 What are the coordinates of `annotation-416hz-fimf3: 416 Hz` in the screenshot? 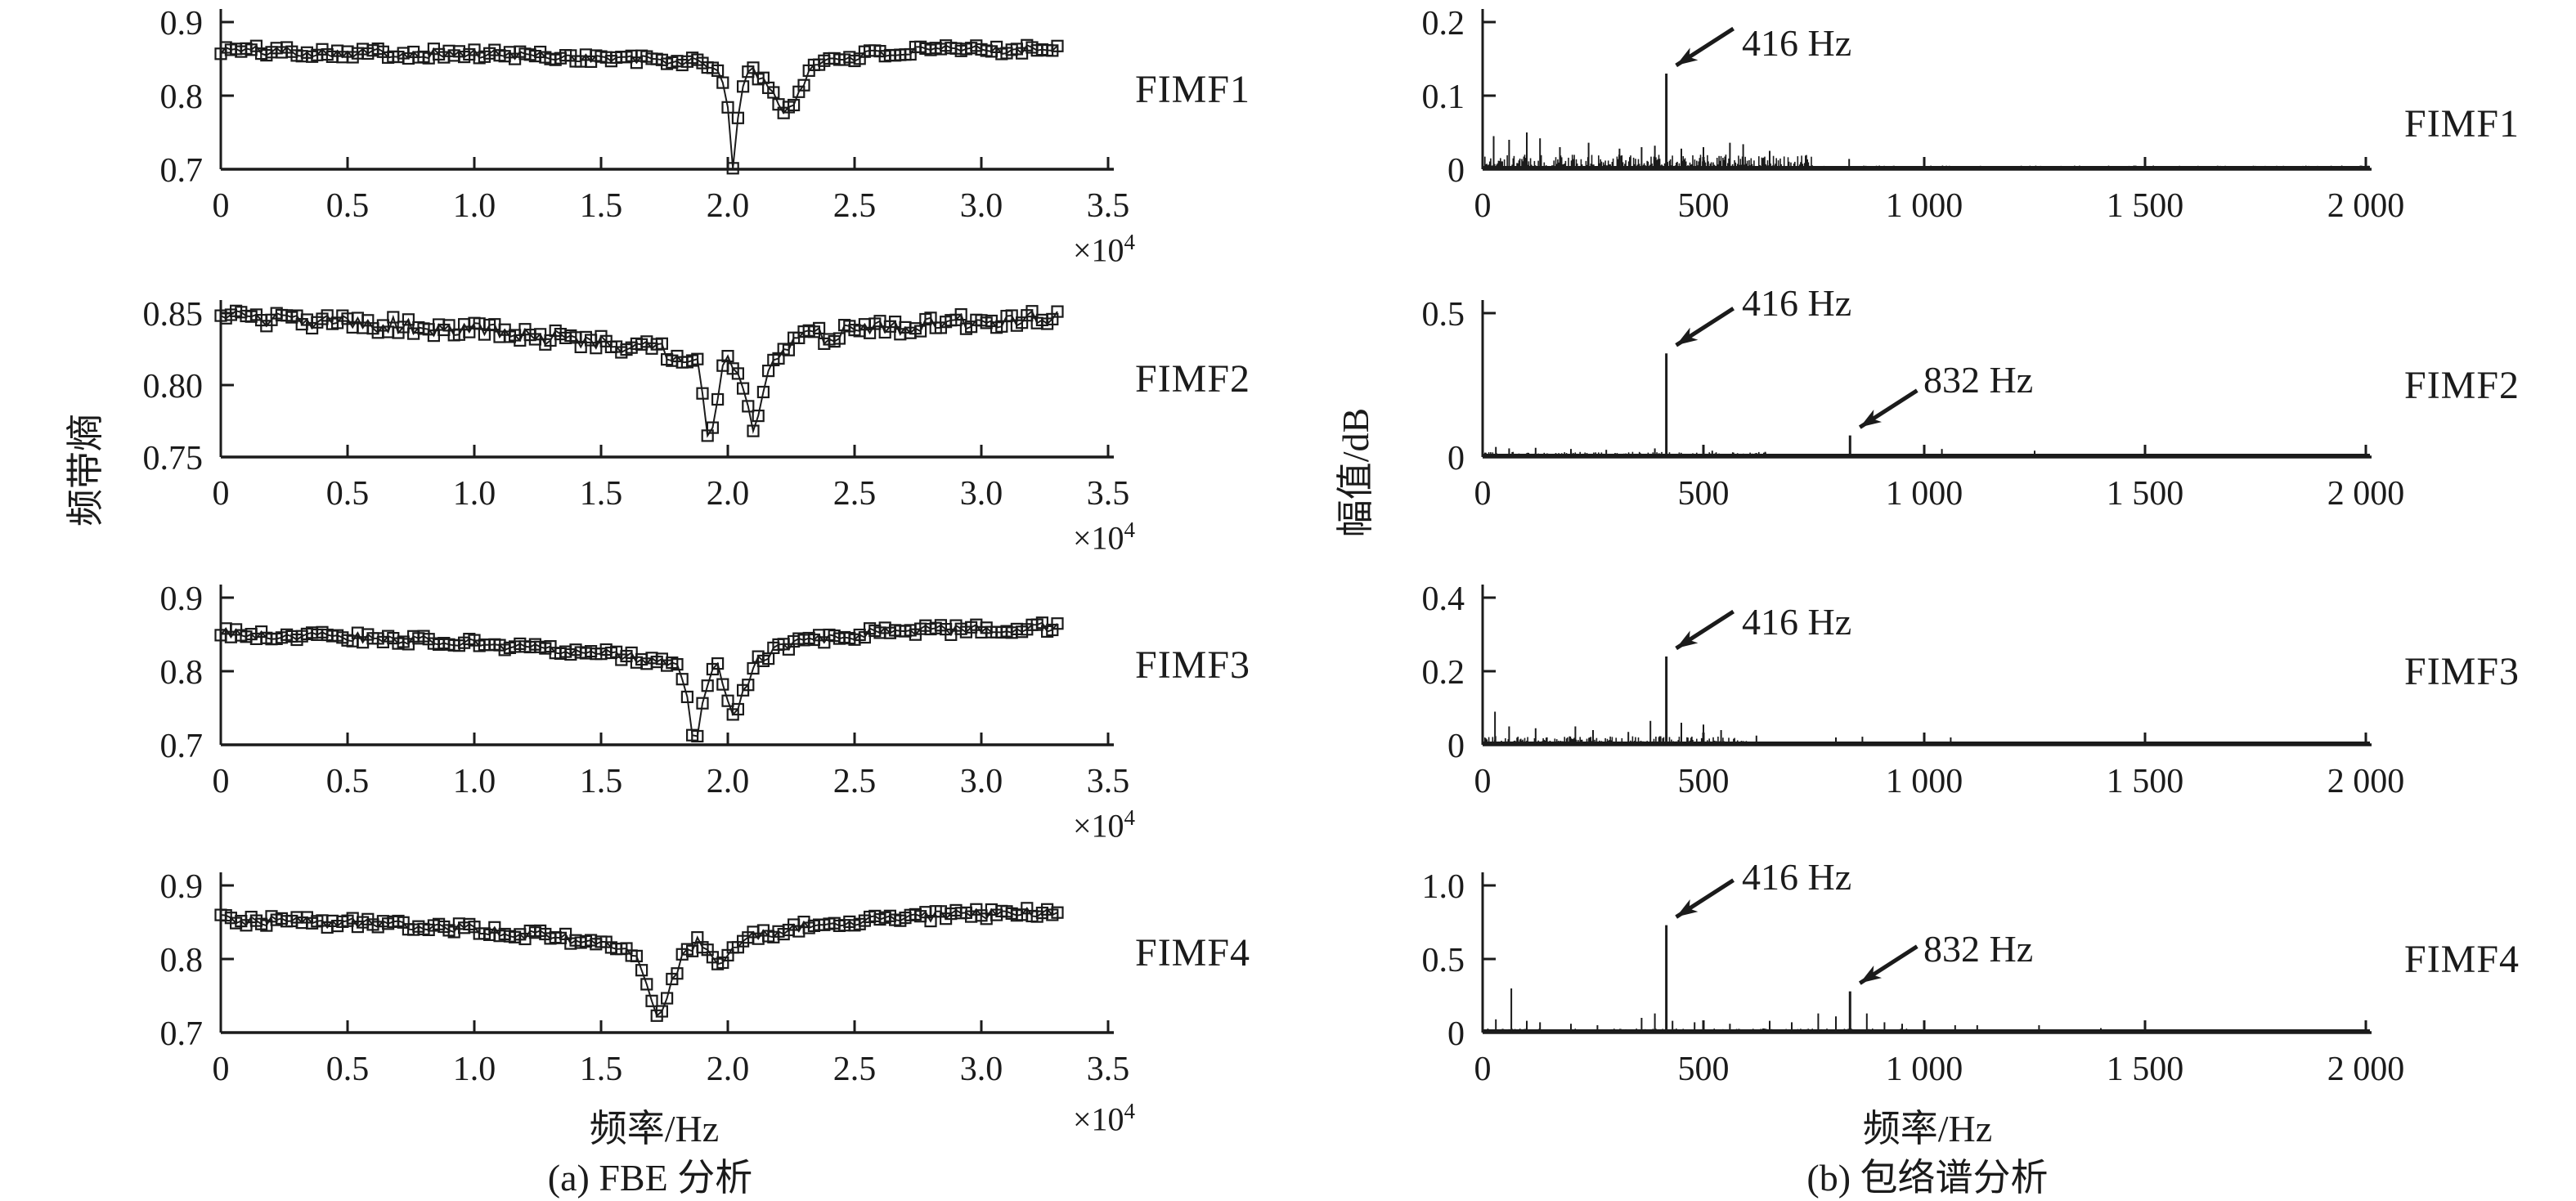 It's located at (1797, 622).